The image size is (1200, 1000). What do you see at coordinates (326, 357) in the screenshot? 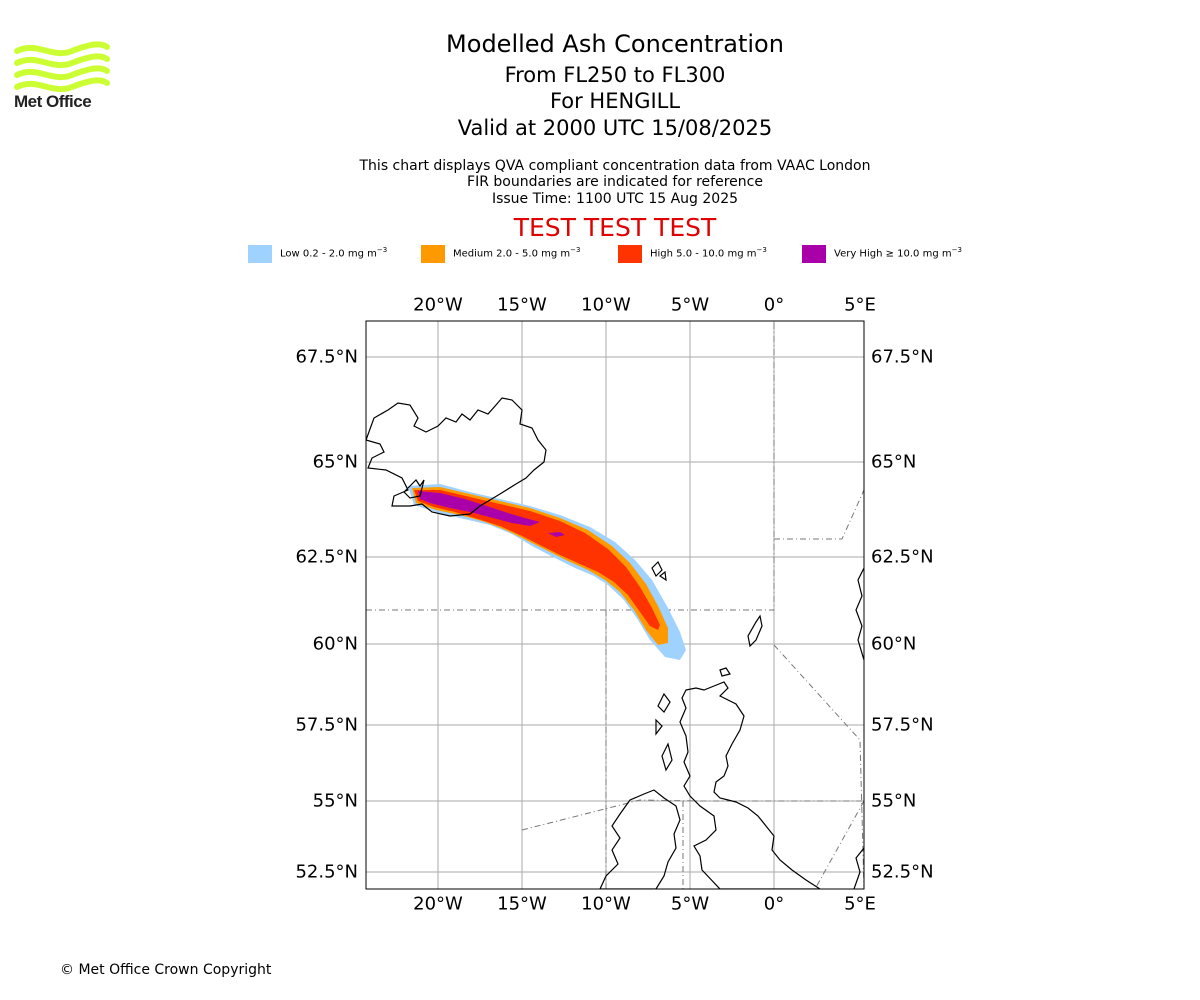
I see `left-lat-tick-label: 67.5°N` at bounding box center [326, 357].